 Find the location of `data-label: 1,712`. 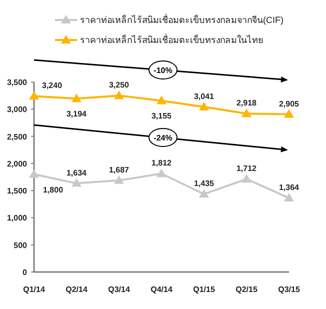

data-label: 1,712 is located at coordinates (247, 169).